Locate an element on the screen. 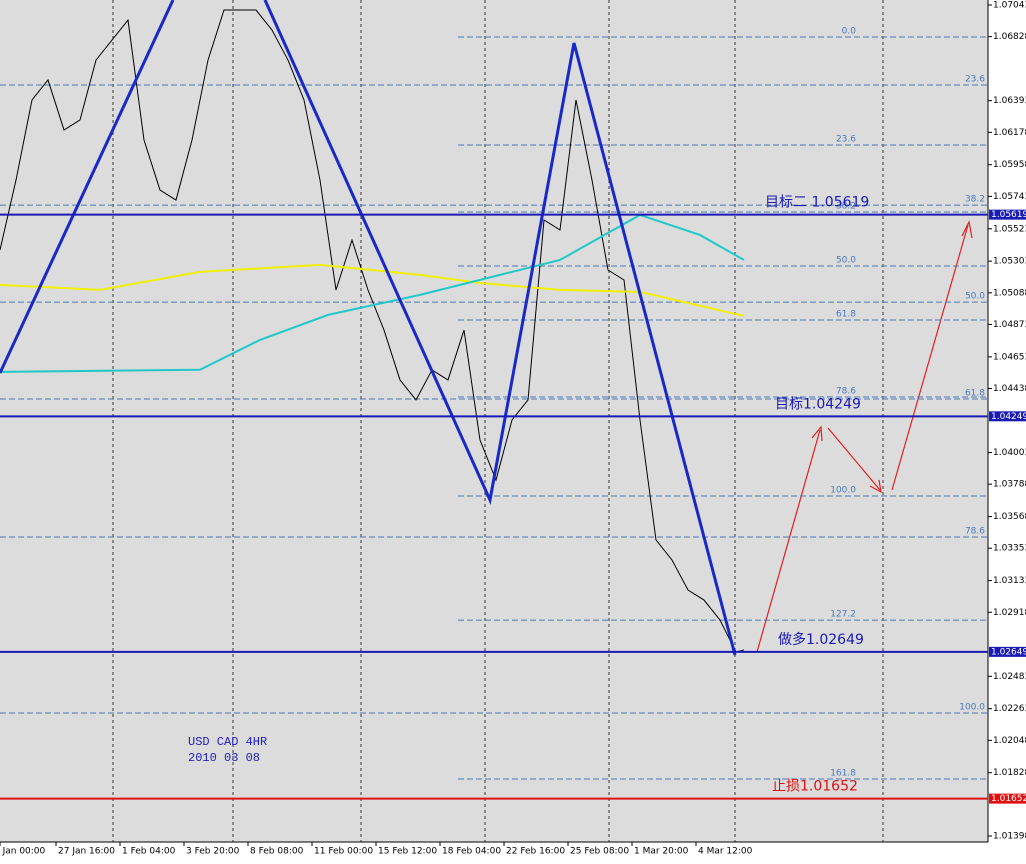 The width and height of the screenshot is (1026, 864). x-tick-label: 4 Mar 12:00 is located at coordinates (725, 852).